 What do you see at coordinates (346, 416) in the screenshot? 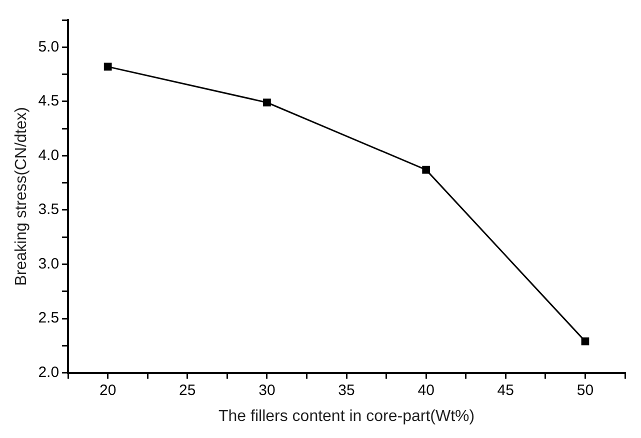
I see `x-axis-title: The fillers content in core-part(Wt%)` at bounding box center [346, 416].